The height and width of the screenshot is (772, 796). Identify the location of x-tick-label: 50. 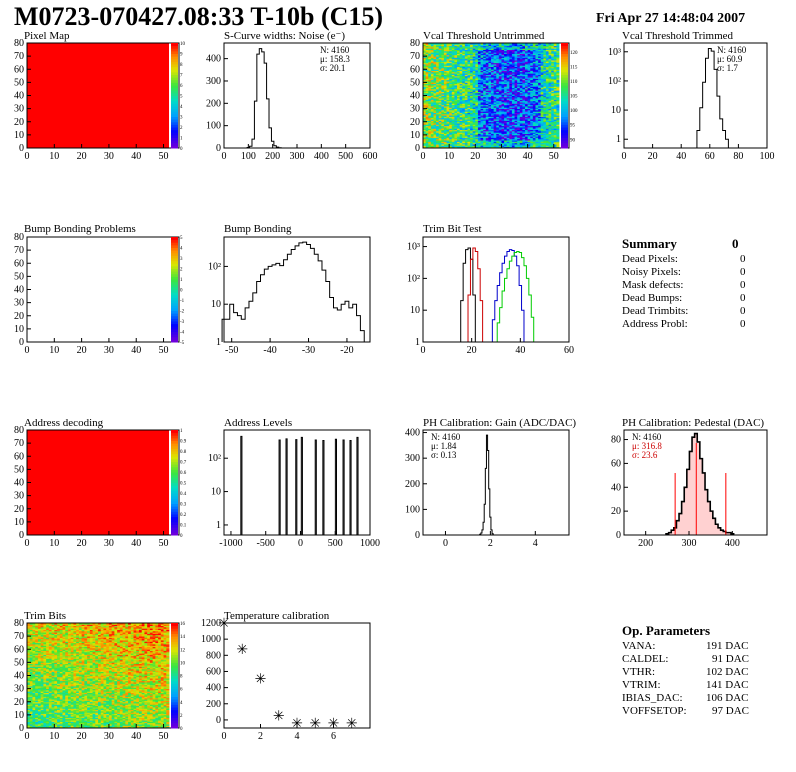
(164, 156).